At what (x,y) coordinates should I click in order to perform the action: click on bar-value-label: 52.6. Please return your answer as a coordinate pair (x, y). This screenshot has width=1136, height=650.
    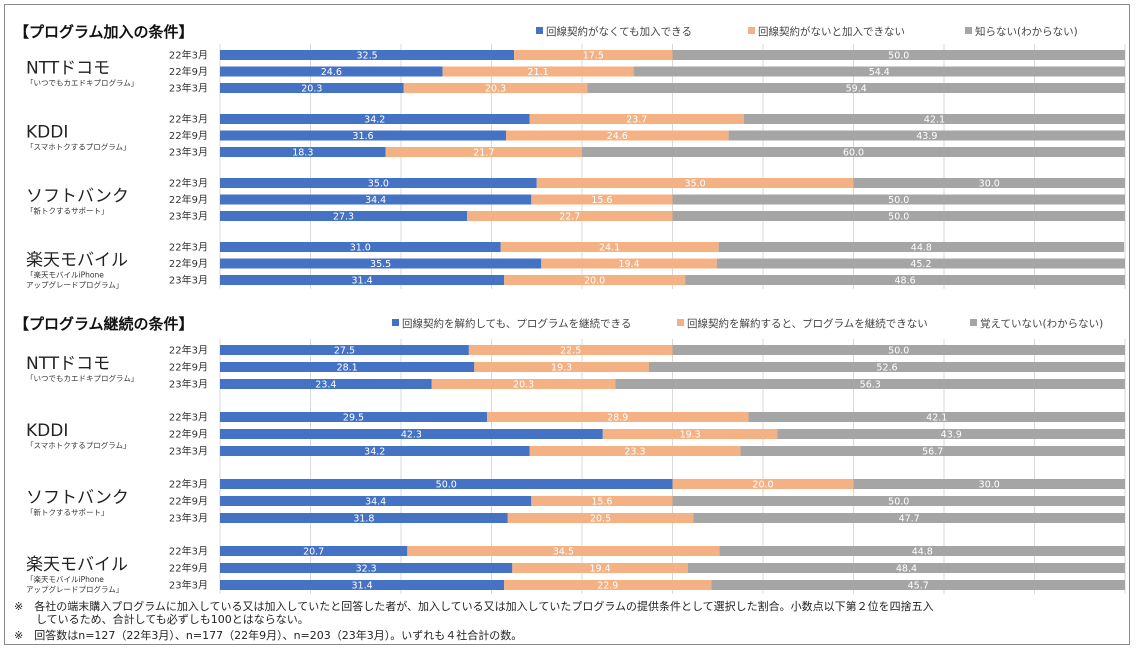
    Looking at the image, I should click on (886, 368).